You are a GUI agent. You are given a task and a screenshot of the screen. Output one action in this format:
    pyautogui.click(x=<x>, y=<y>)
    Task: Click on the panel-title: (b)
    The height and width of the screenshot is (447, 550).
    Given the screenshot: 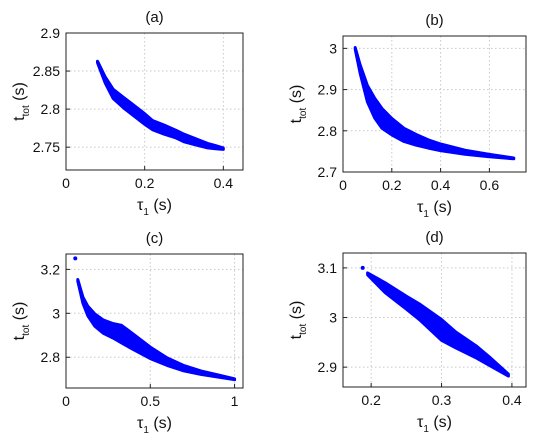 What is the action you would take?
    pyautogui.click(x=434, y=20)
    